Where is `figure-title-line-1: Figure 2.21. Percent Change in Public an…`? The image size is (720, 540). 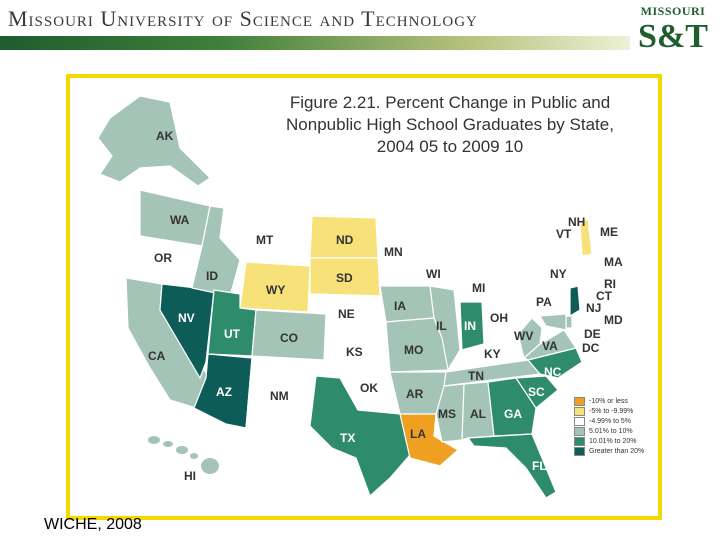
figure-title-line-1: Figure 2.21. Percent Change in Public an… is located at coordinates (450, 102).